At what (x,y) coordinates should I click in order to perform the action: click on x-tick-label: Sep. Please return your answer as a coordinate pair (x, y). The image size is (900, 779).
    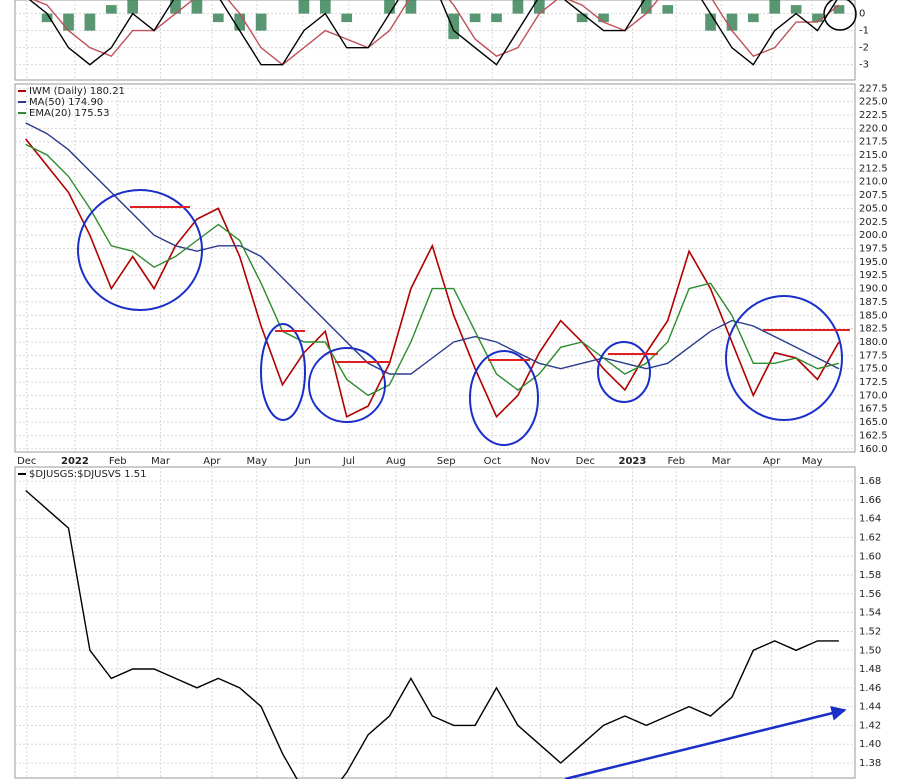
    Looking at the image, I should click on (446, 461).